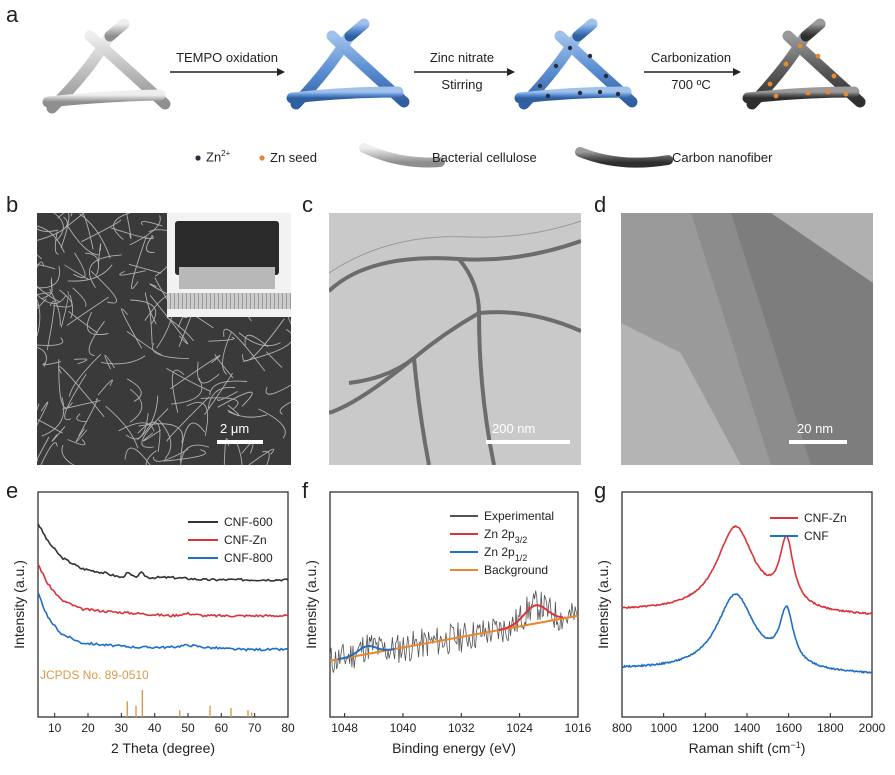  What do you see at coordinates (464, 72) in the screenshot?
I see `arrow-step2` at bounding box center [464, 72].